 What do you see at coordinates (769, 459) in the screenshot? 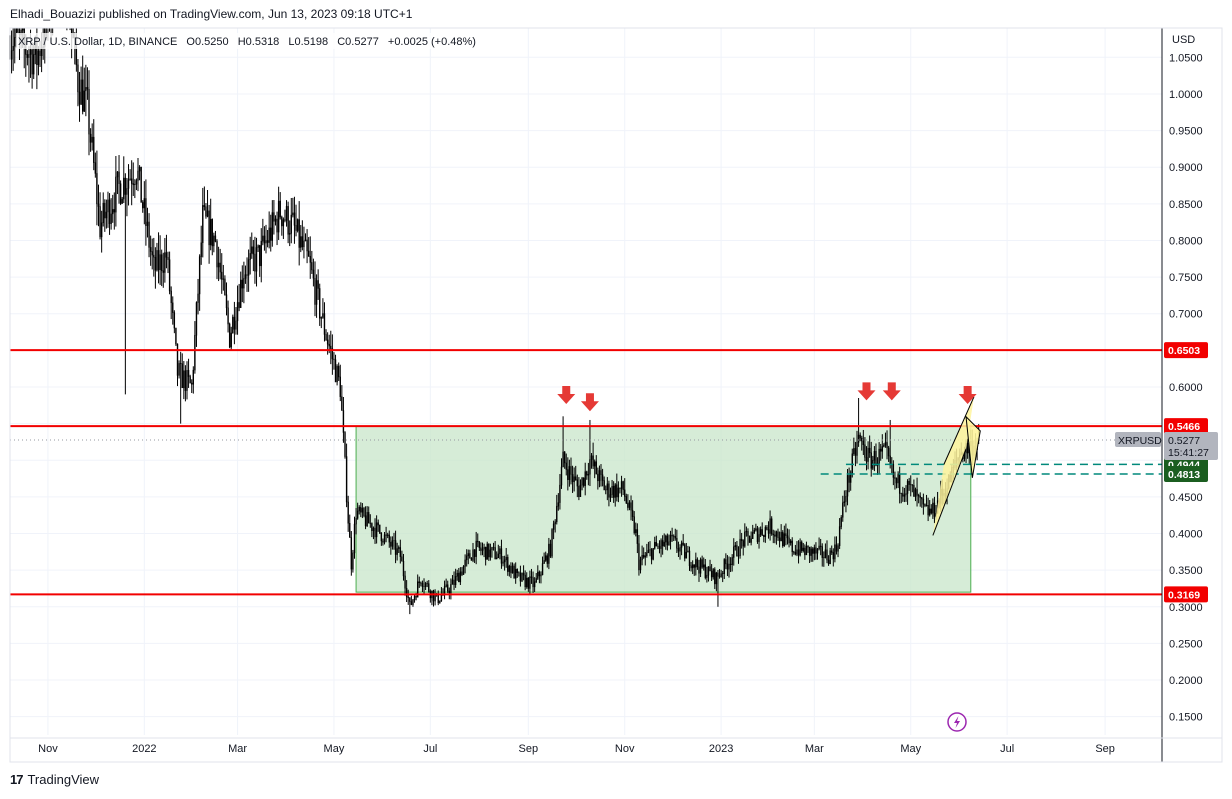
I see `drawings` at bounding box center [769, 459].